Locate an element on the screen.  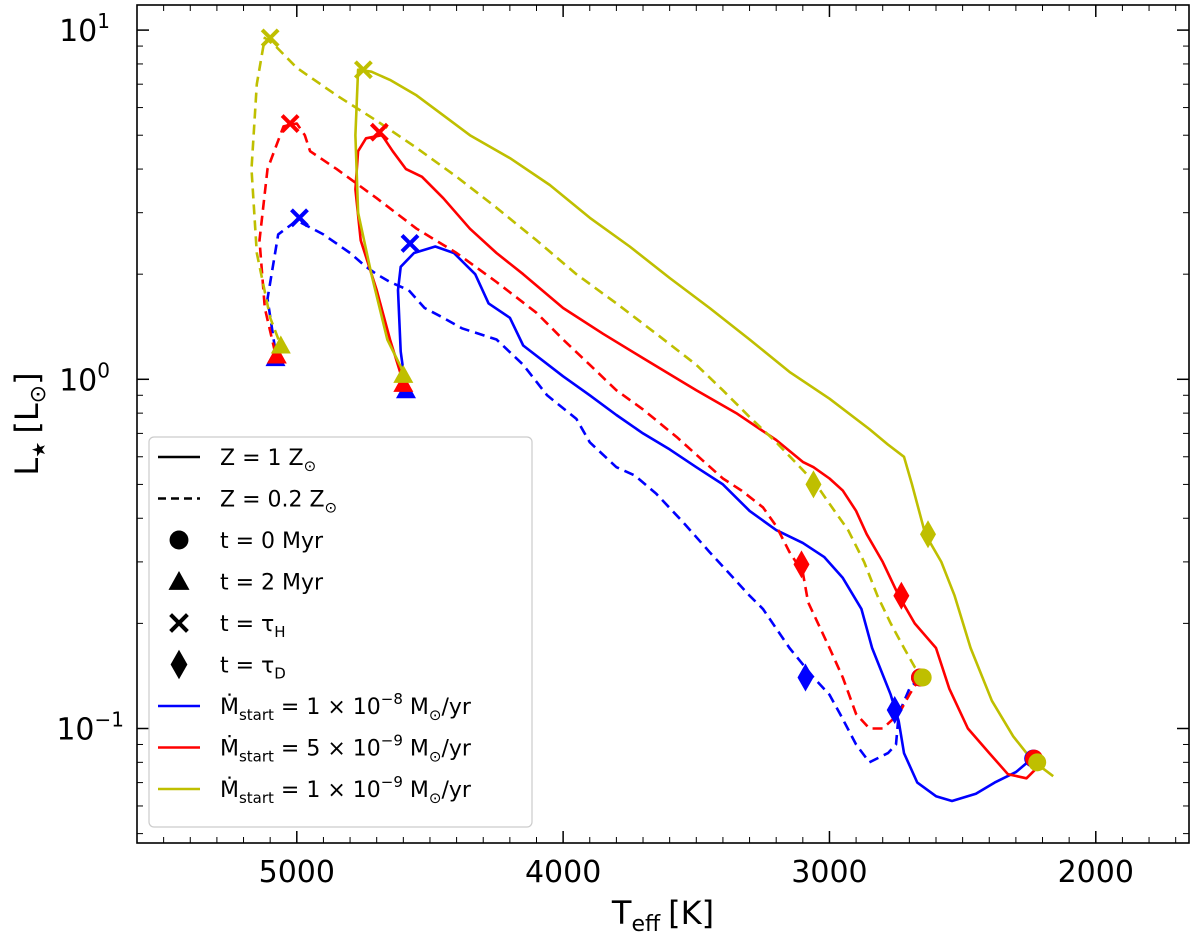
x-tick-labels: 5000 4000 3000 2000 is located at coordinates (696, 872).